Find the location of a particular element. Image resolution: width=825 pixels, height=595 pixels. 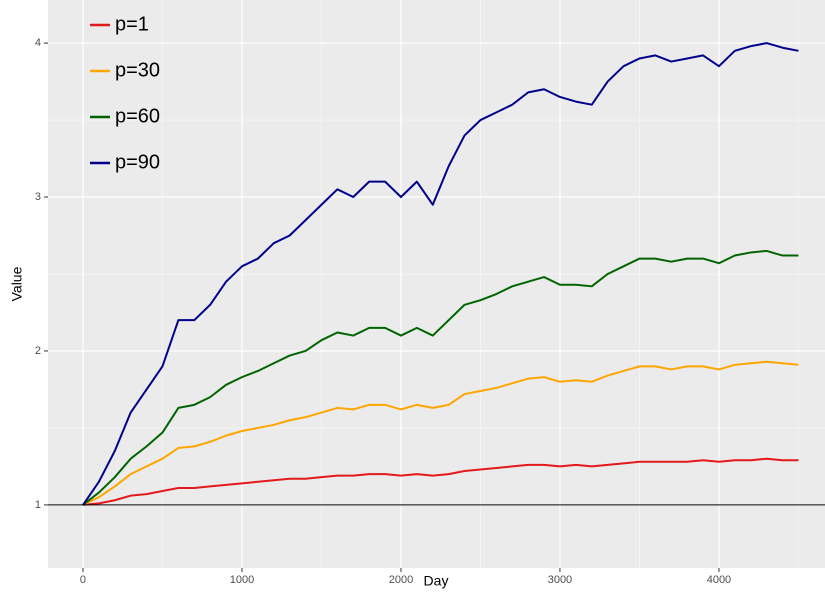

x-tick-label: 4000 is located at coordinates (719, 580).